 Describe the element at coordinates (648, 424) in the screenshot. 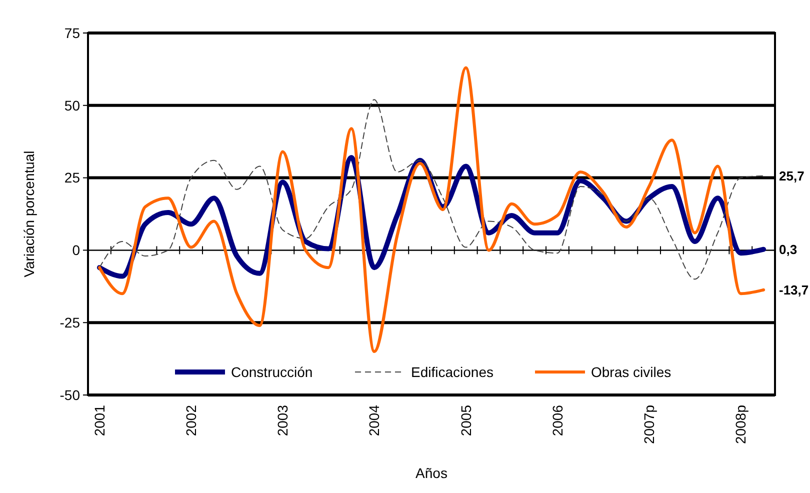

I see `x-tick-label: 2007p` at that location.